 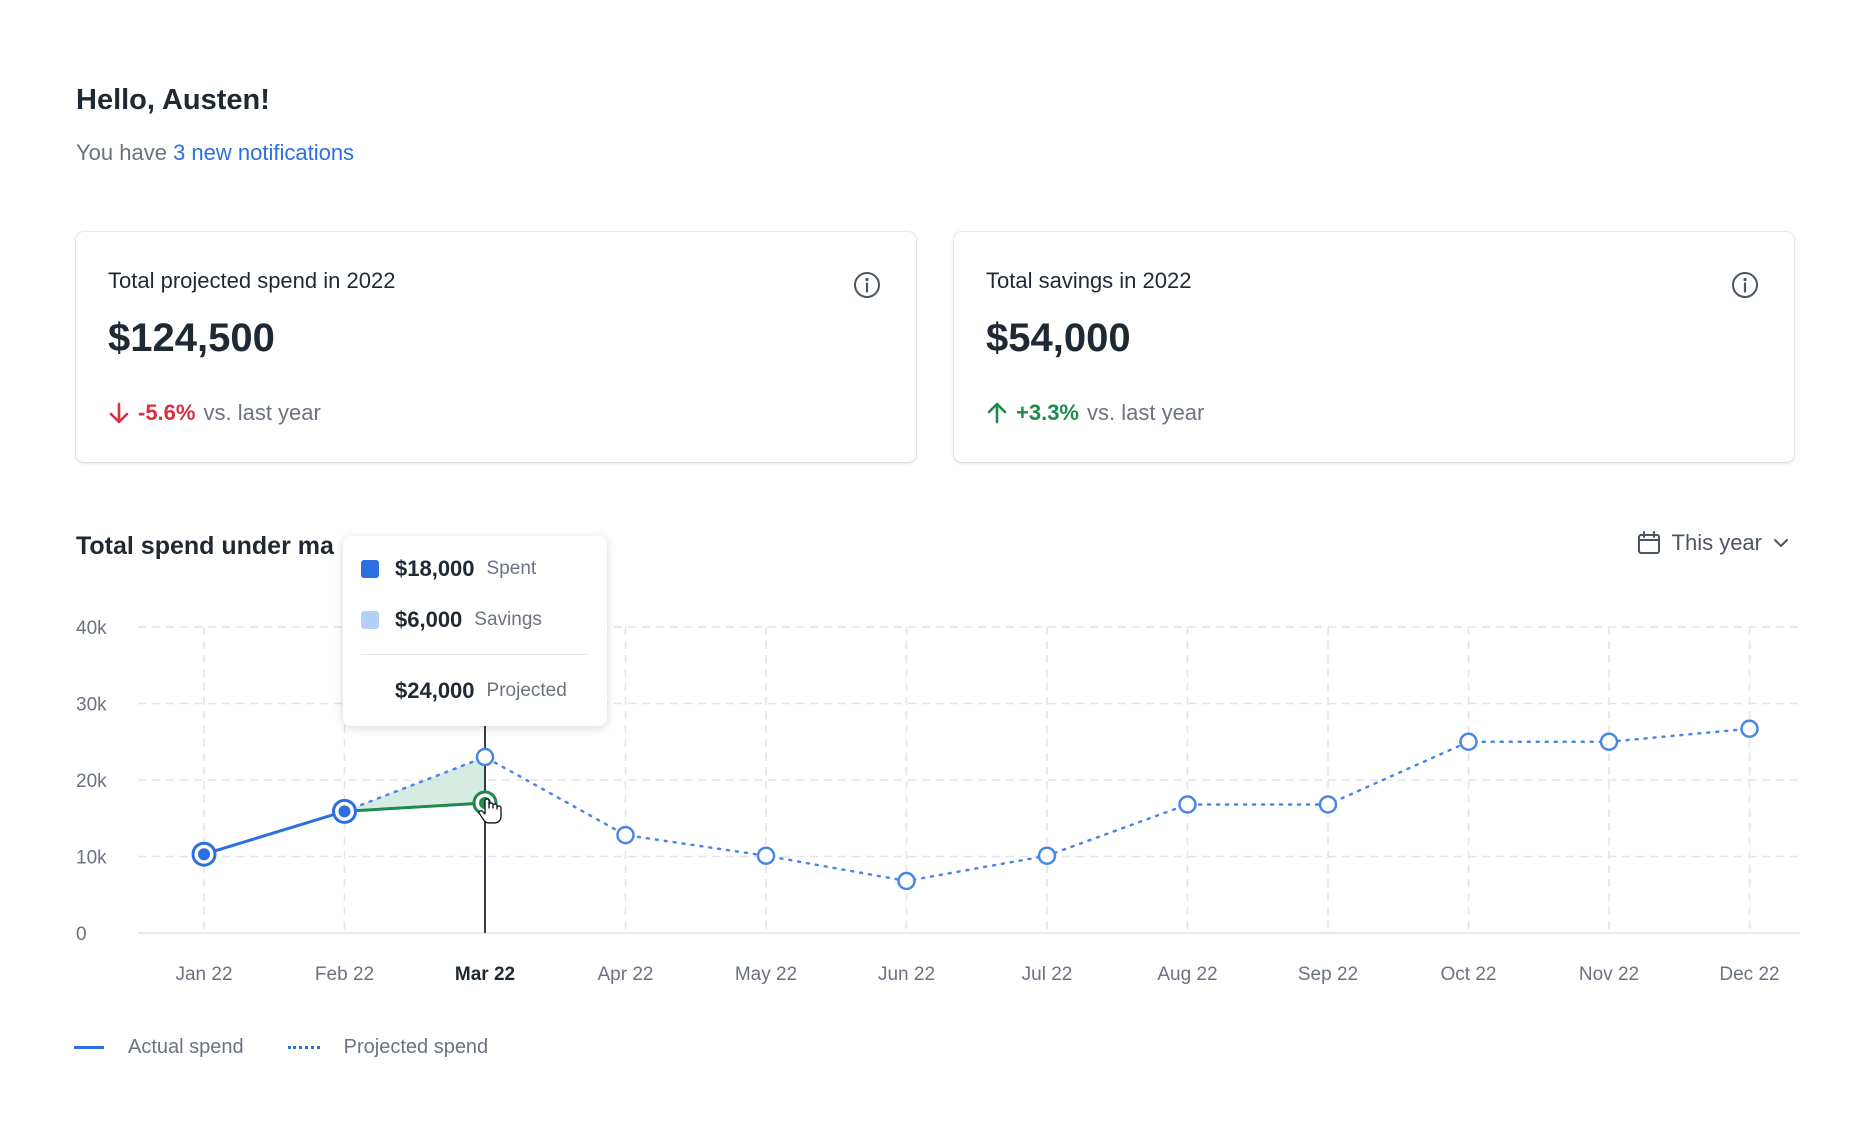 I want to click on x-tick-label: Oct 22, so click(x=1469, y=974).